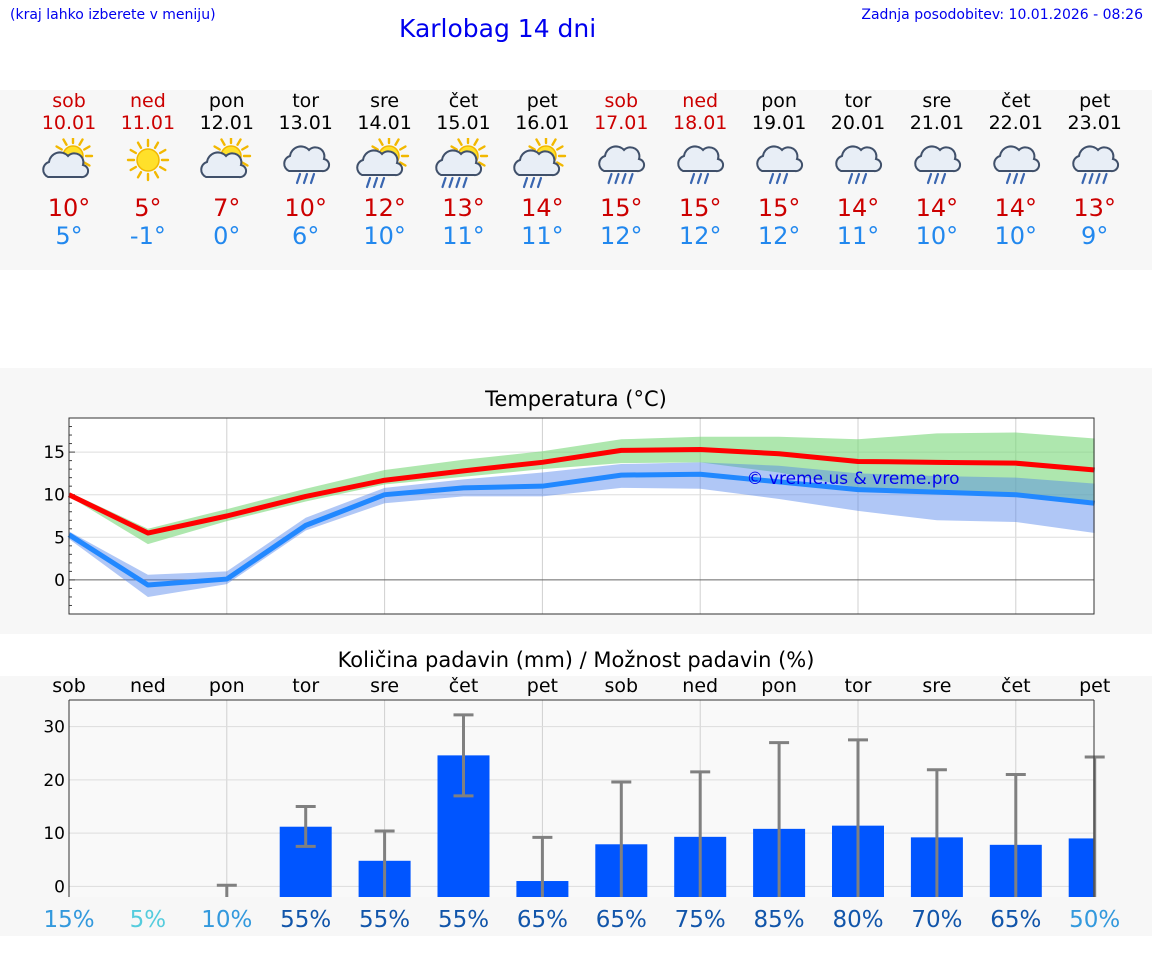  What do you see at coordinates (69, 208) in the screenshot?
I see `max-temperature: 10°` at bounding box center [69, 208].